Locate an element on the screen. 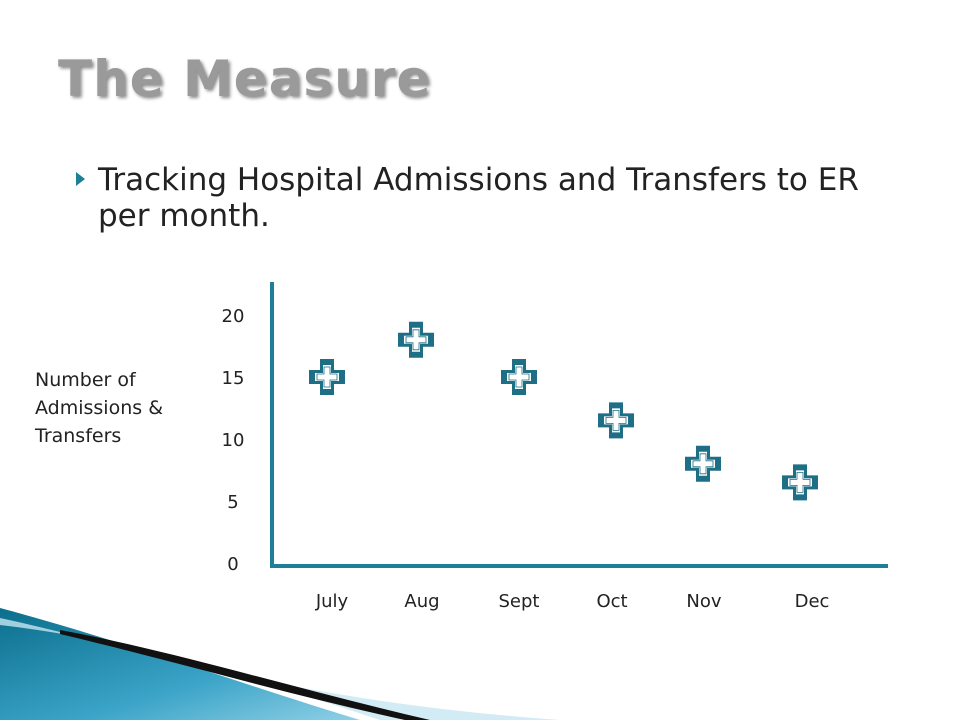 Image resolution: width=960 pixels, height=720 pixels. x-tick-label: Sept is located at coordinates (519, 601).